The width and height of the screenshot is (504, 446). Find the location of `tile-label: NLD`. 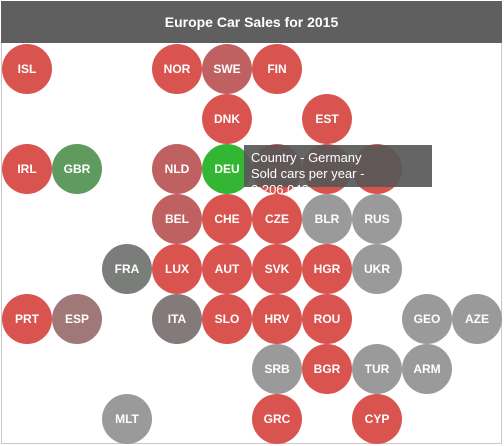

tile-label: NLD is located at coordinates (177, 169).